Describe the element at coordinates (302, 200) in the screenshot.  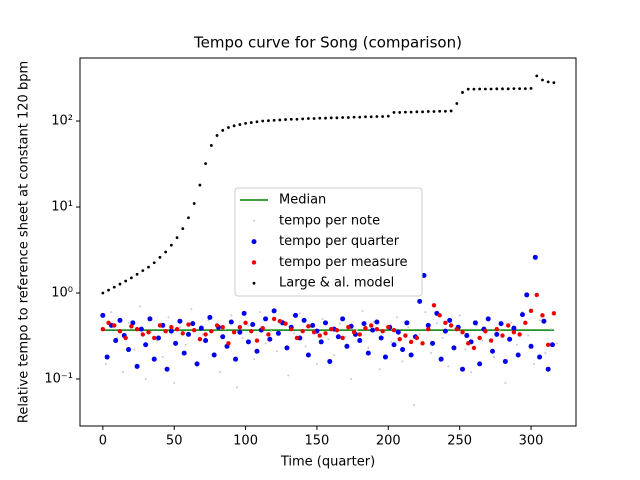
I see `legend-label: Median` at that location.